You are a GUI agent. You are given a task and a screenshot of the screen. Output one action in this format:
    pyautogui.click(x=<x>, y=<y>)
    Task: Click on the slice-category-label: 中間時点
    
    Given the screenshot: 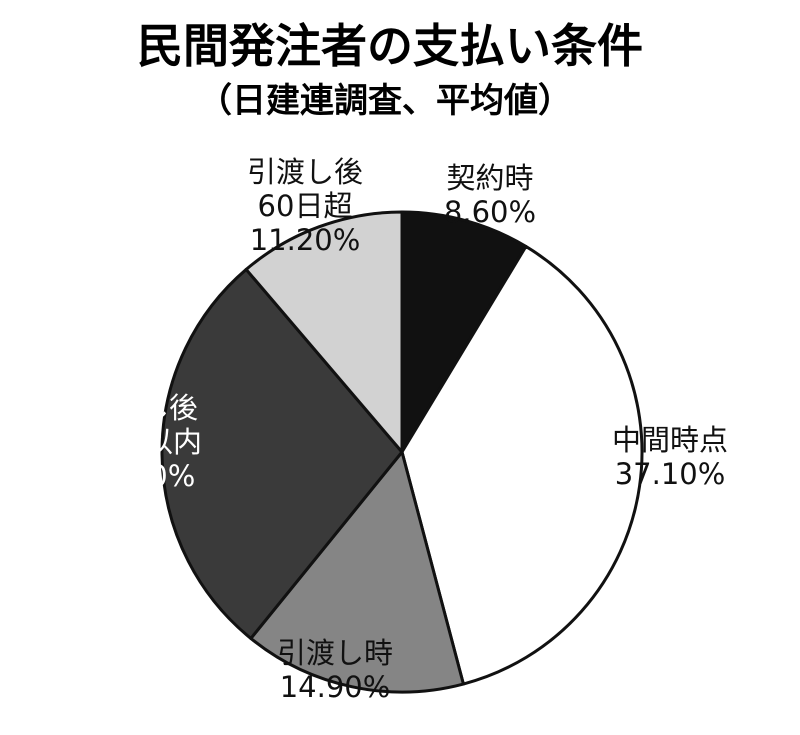 What is the action you would take?
    pyautogui.click(x=670, y=440)
    